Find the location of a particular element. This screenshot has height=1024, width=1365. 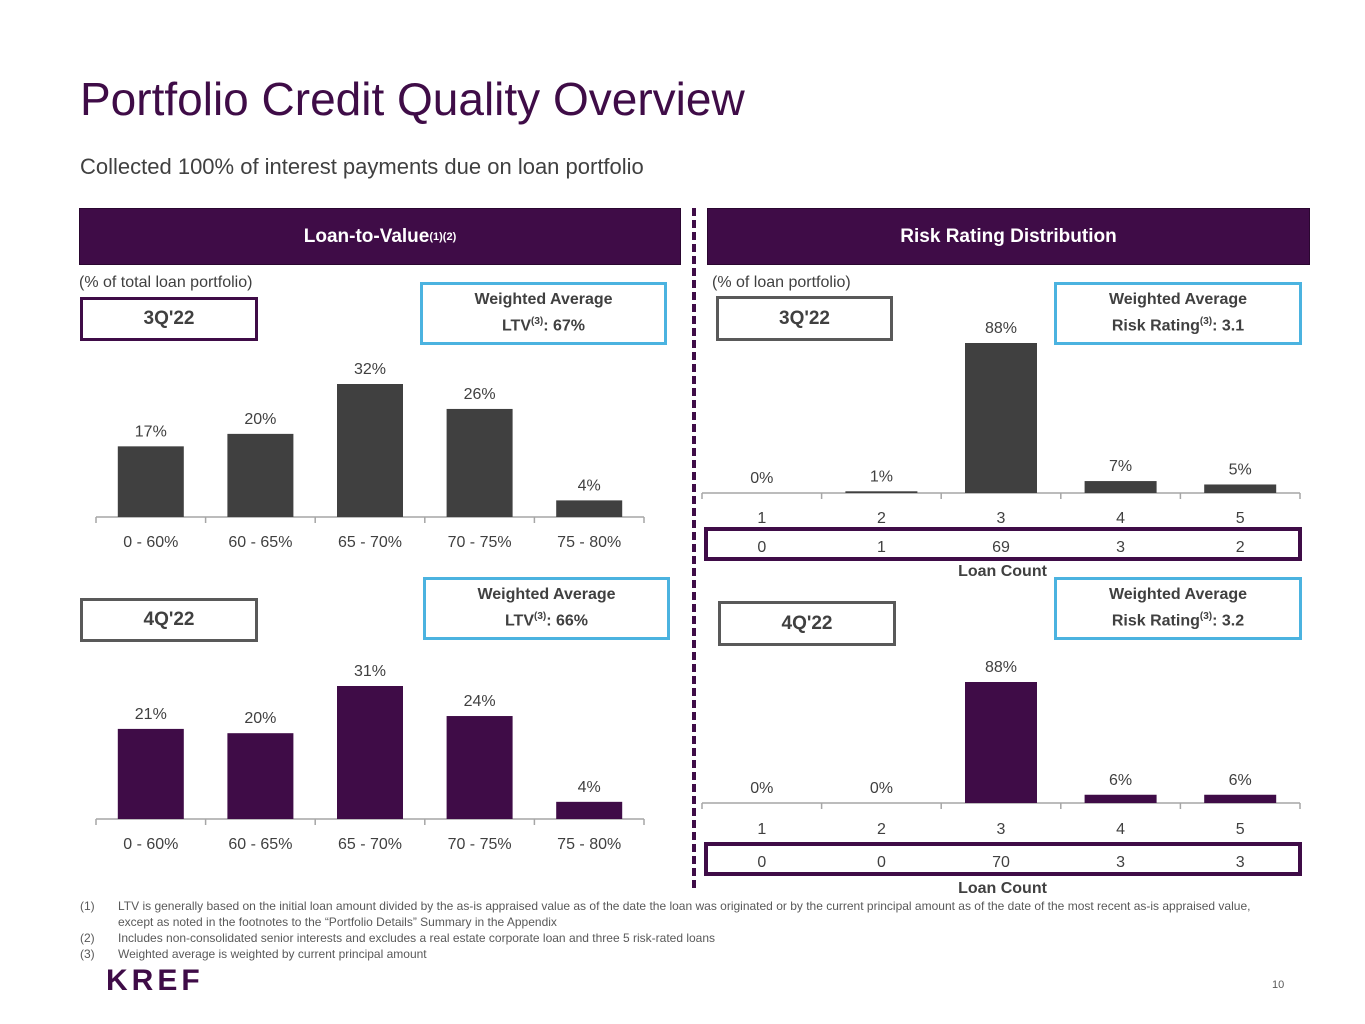

data-label: 26% is located at coordinates (480, 394).